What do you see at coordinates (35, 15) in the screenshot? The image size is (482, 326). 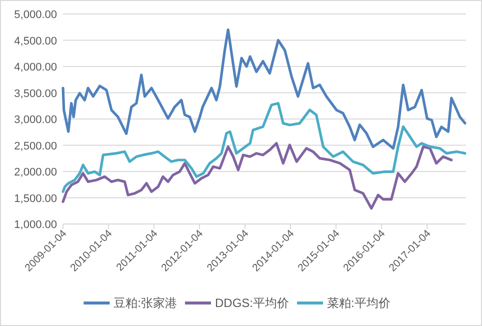 I see `y-tick-label: 5,000.00` at bounding box center [35, 15].